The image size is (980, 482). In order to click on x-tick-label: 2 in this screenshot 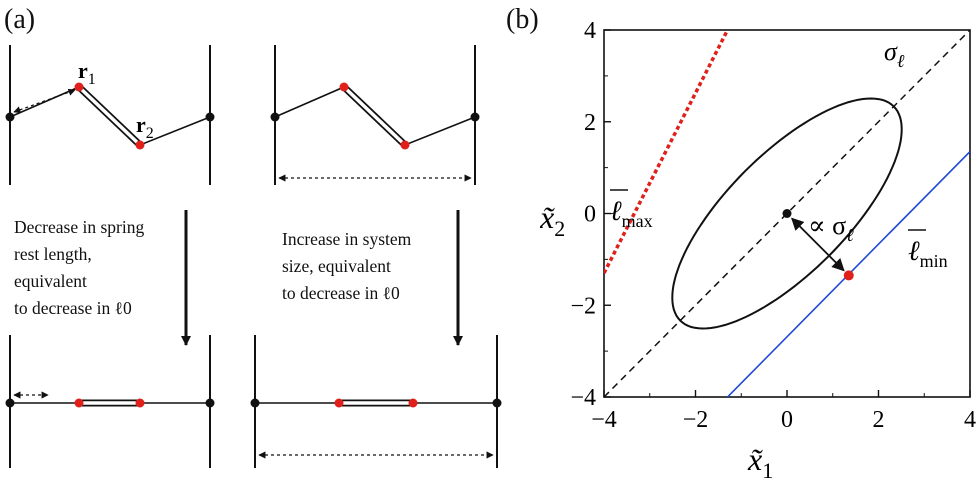, I will do `click(879, 420)`.